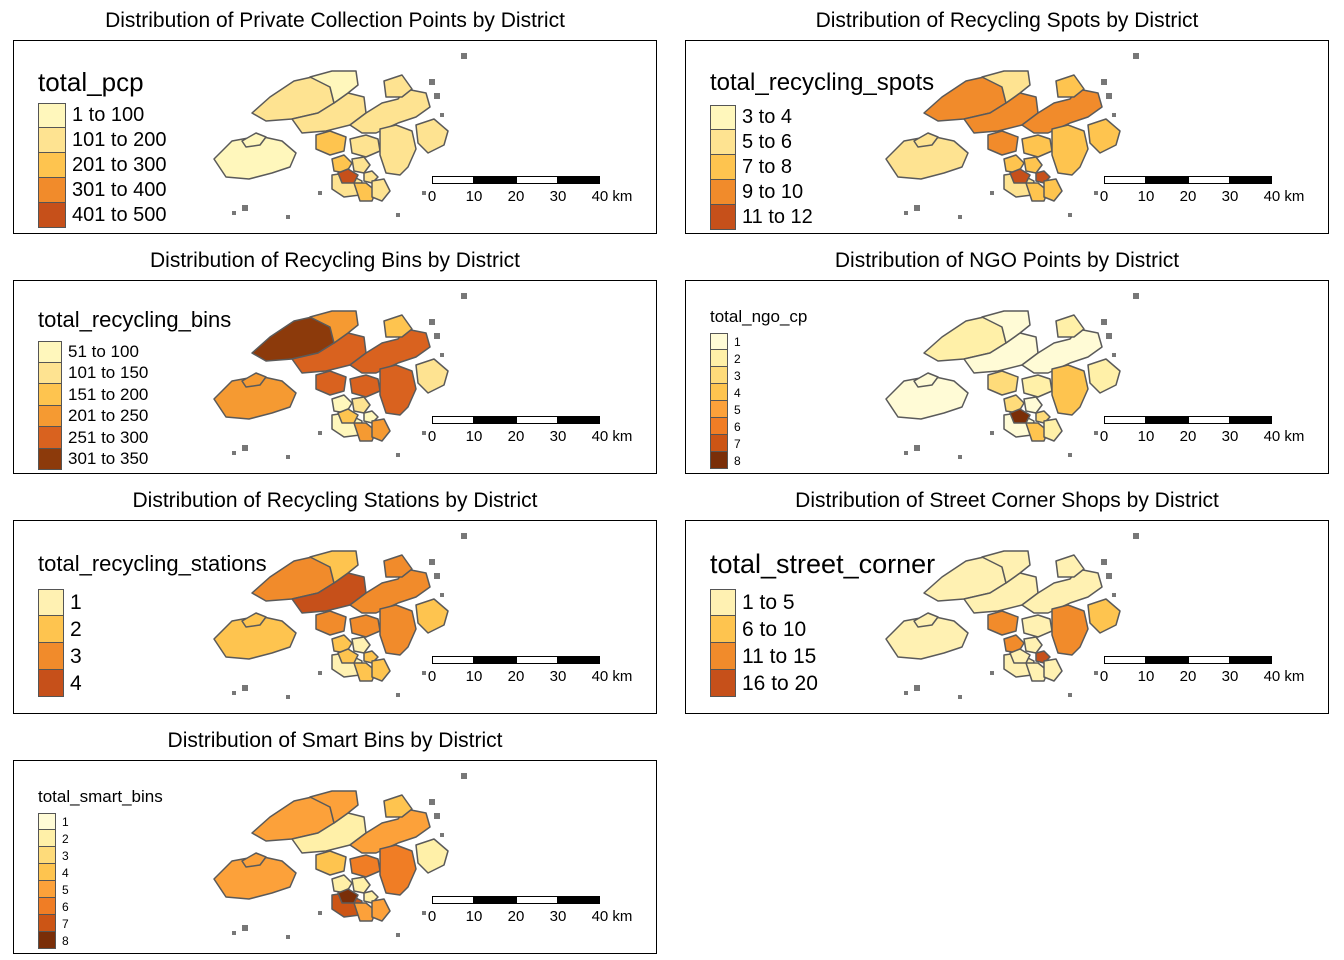  What do you see at coordinates (152, 563) in the screenshot?
I see `legend-title: total_recycling_stations` at bounding box center [152, 563].